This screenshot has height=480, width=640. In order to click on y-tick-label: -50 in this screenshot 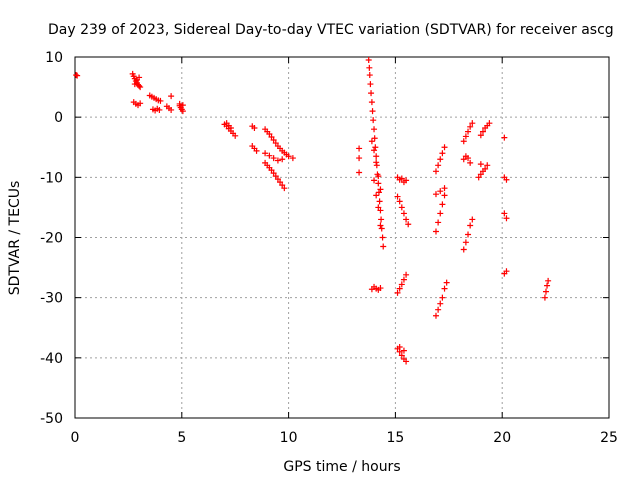, I will do `click(51, 419)`.